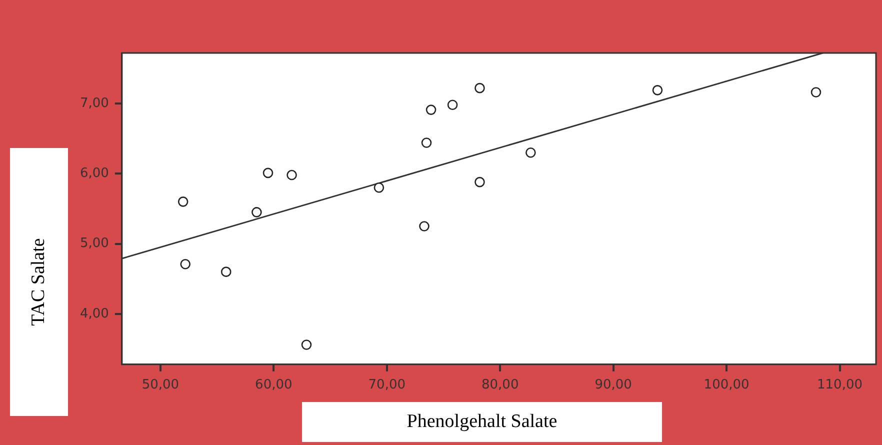  I want to click on y-axis-title: TAC Salate, so click(39, 282).